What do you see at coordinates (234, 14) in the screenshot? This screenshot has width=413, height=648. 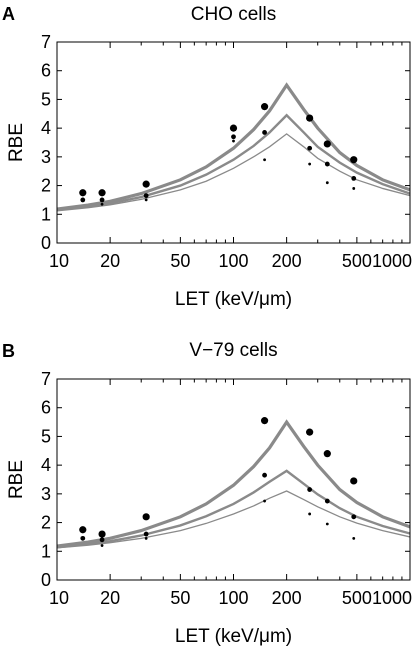 I see `chart-title: CHO cells` at bounding box center [234, 14].